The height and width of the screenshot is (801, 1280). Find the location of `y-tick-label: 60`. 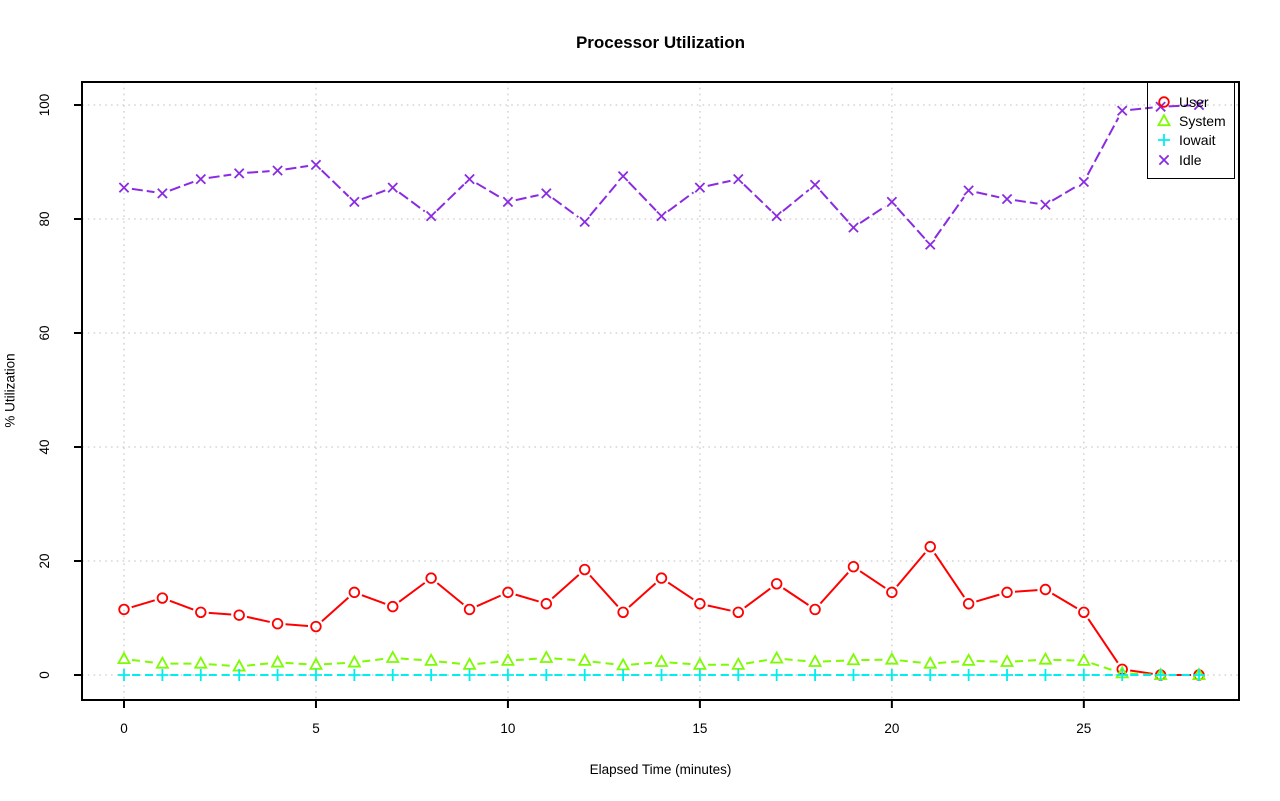

y-tick-label: 60 is located at coordinates (44, 332).